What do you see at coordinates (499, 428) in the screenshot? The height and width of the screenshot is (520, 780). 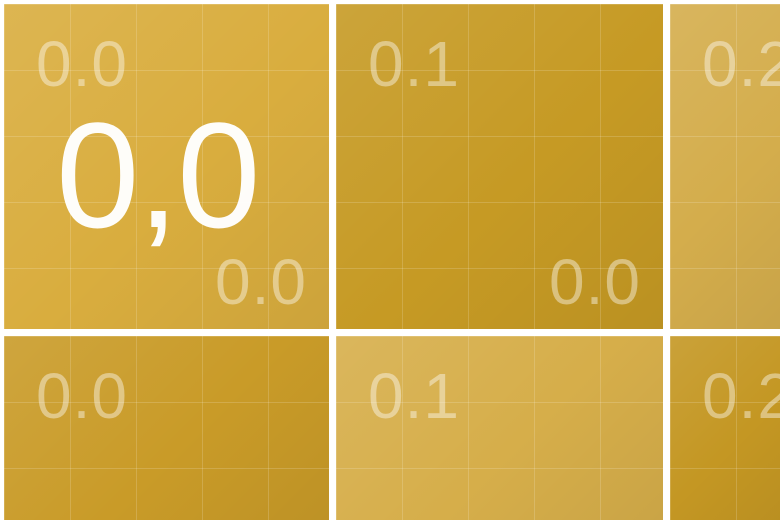 I see `tile-1-1: 0.1` at bounding box center [499, 428].